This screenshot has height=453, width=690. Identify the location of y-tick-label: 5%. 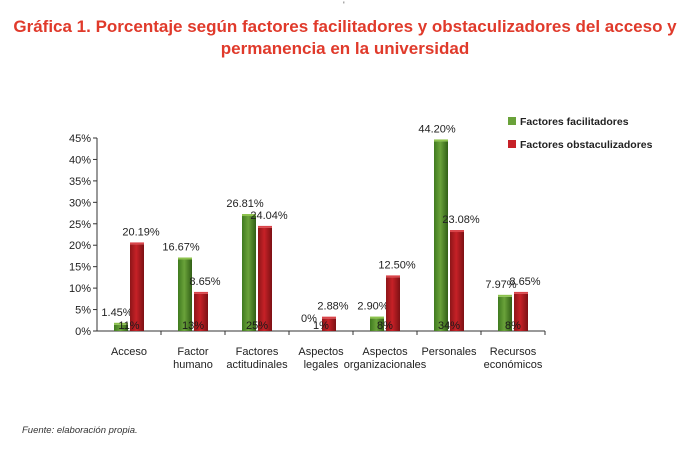
(83, 311).